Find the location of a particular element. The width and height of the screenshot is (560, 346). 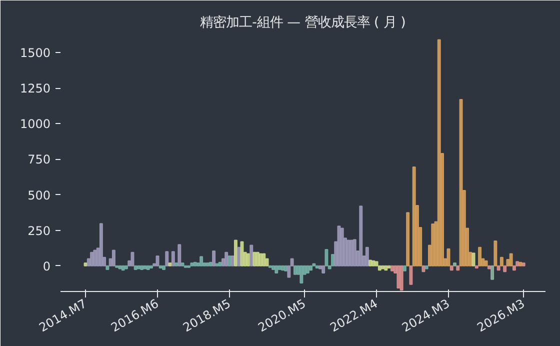

y-tick-label: 0 is located at coordinates (46, 266).